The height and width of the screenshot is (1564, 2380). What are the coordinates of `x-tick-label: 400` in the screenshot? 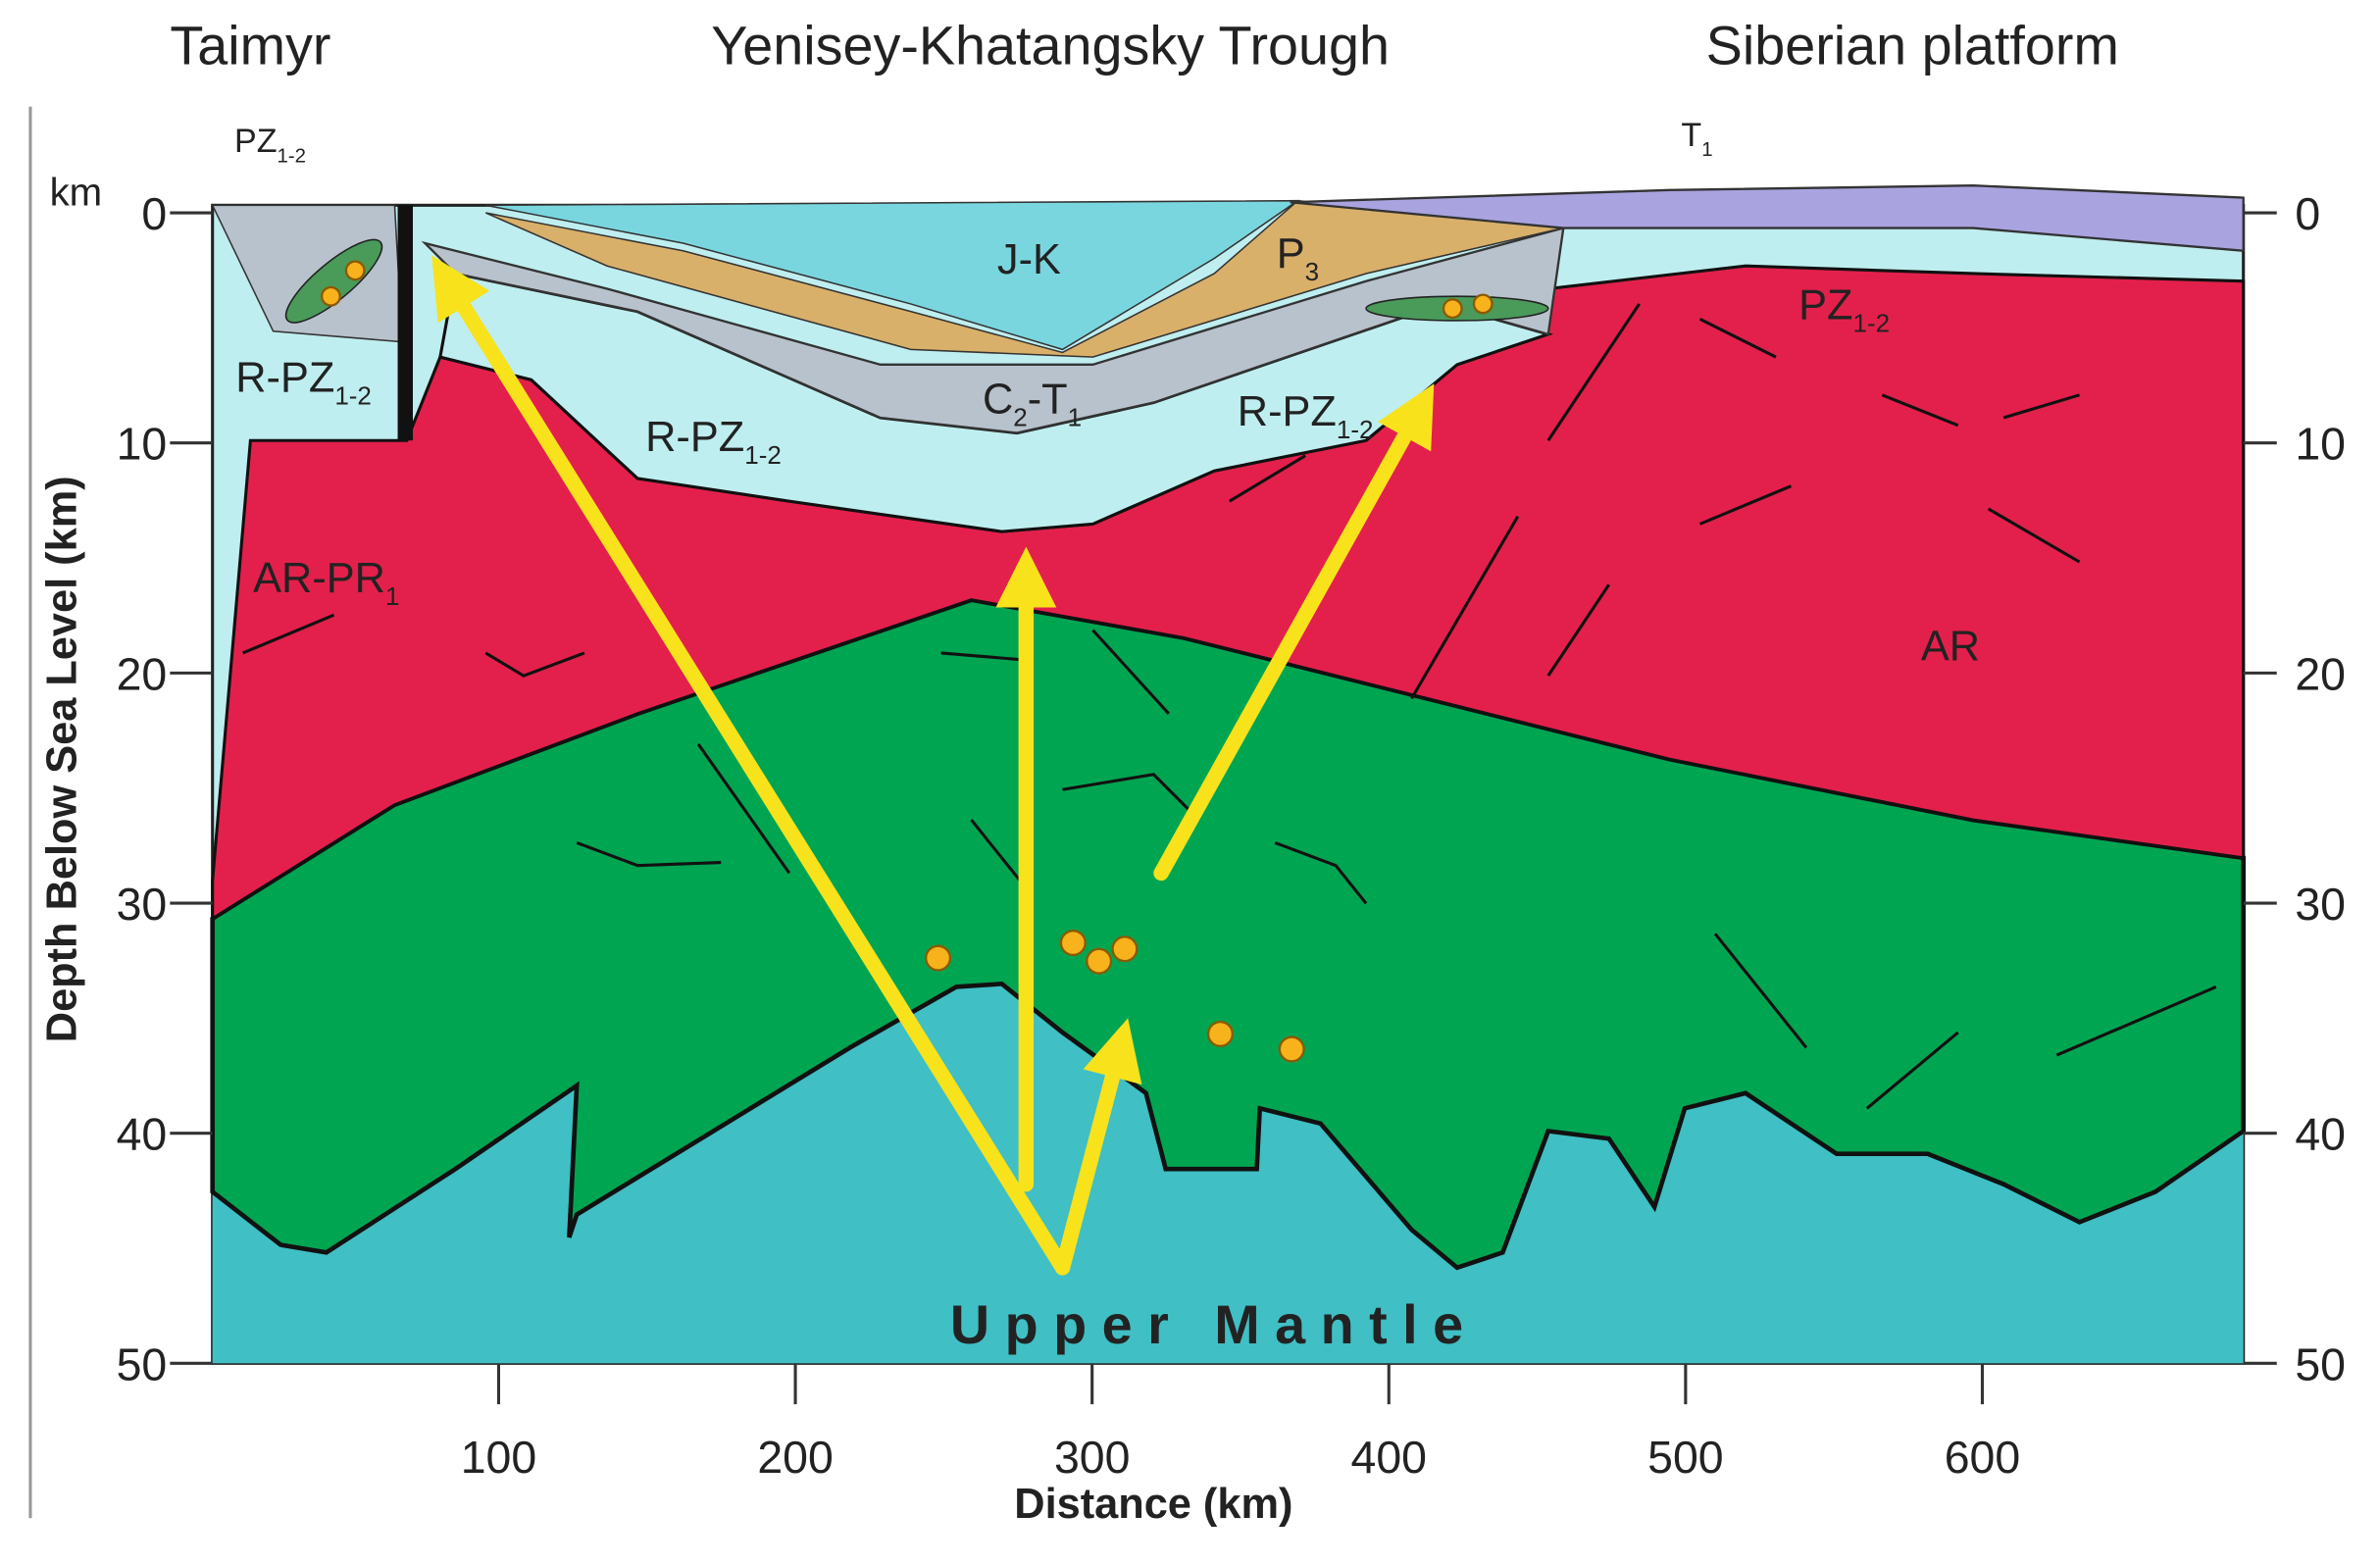 It's located at (1389, 1457).